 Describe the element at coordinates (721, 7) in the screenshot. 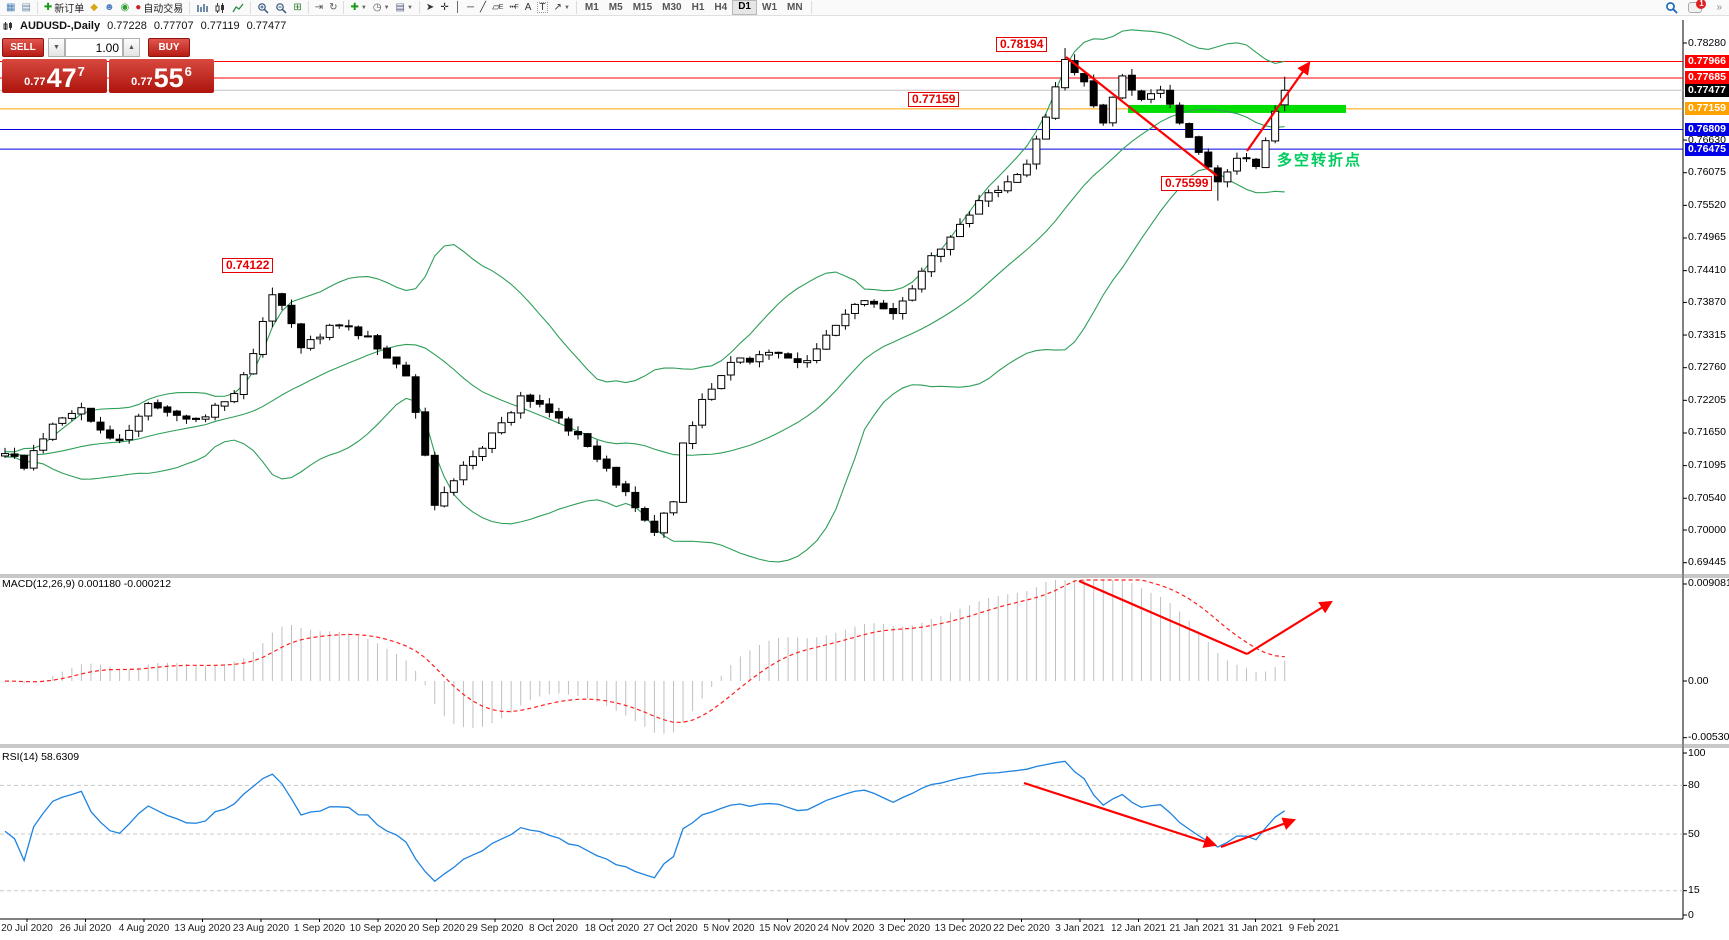

I see `timeframe-h4: H4` at that location.